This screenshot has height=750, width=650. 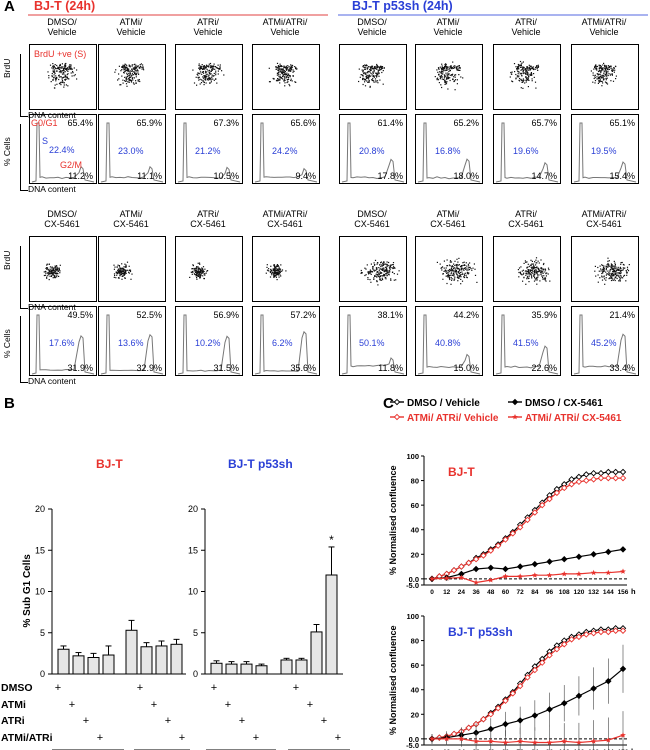 What do you see at coordinates (60, 54) in the screenshot?
I see `brdu-positive-annotation: BrdU +ve (S)` at bounding box center [60, 54].